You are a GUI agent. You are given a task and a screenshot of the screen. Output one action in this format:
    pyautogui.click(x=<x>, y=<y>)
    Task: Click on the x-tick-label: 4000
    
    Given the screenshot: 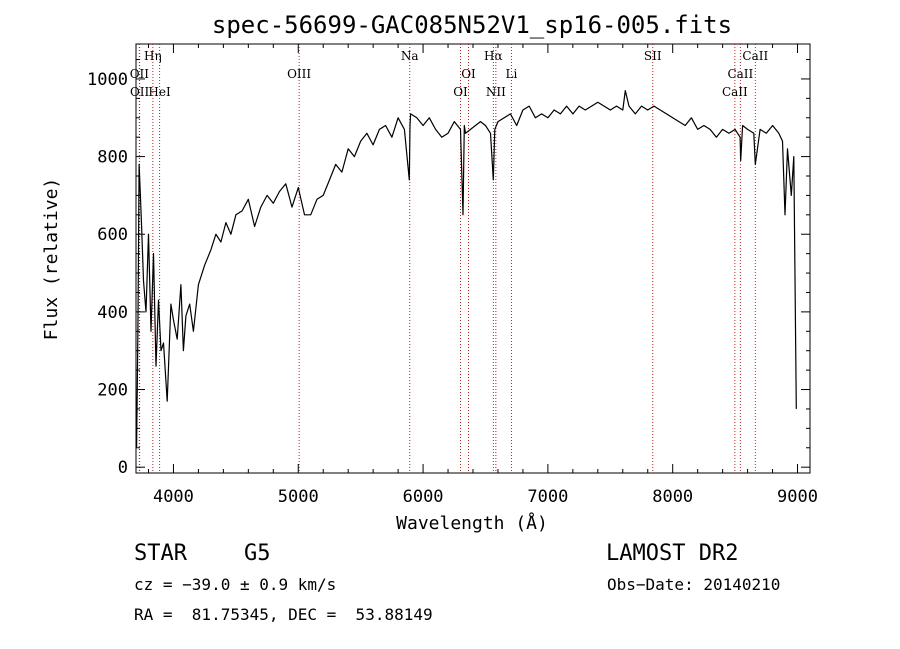 What is the action you would take?
    pyautogui.click(x=173, y=497)
    